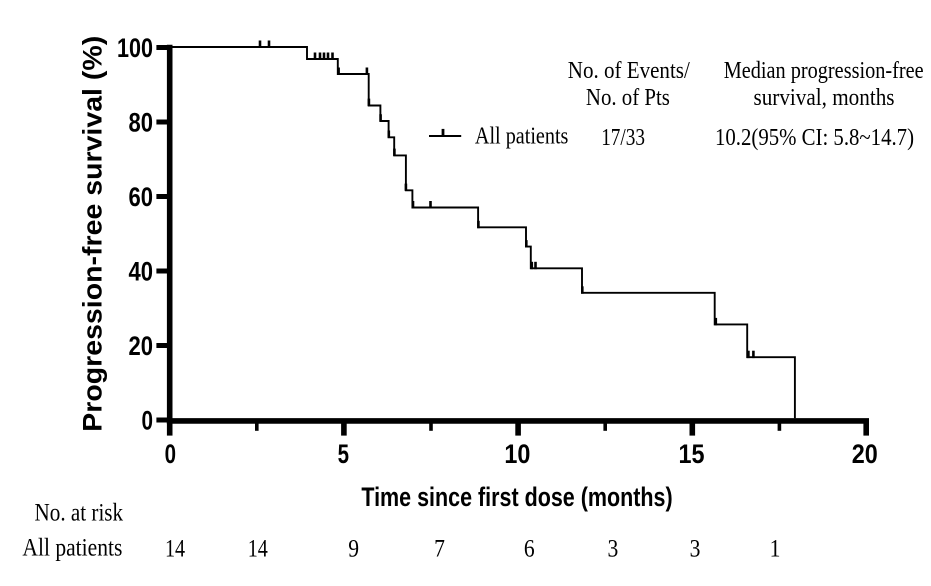 This screenshot has height=586, width=931. Describe the element at coordinates (93, 234) in the screenshot. I see `svg-text: Progression-free survival (%)` at that location.